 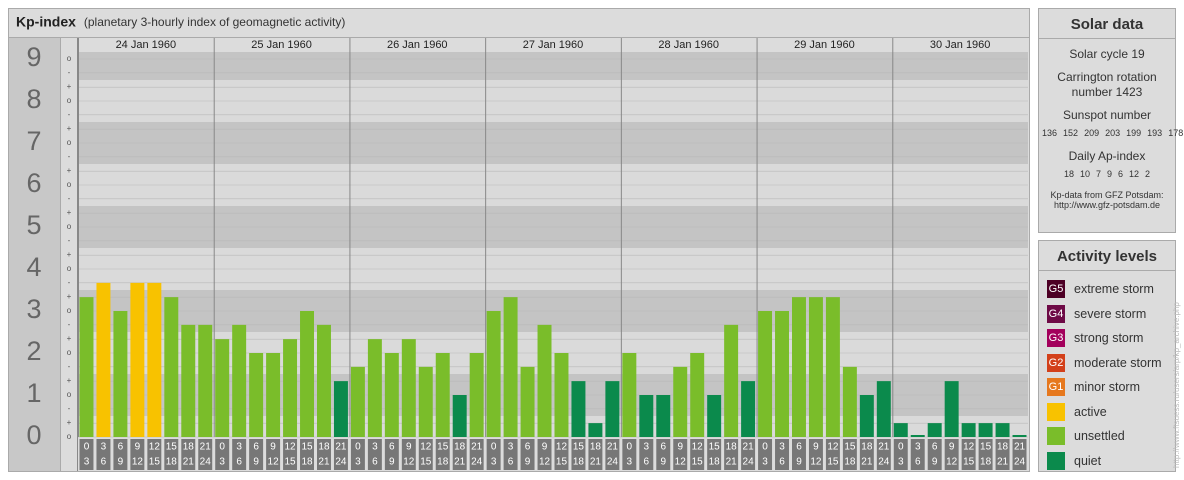 I want to click on hour-label: 0, so click(x=494, y=447).